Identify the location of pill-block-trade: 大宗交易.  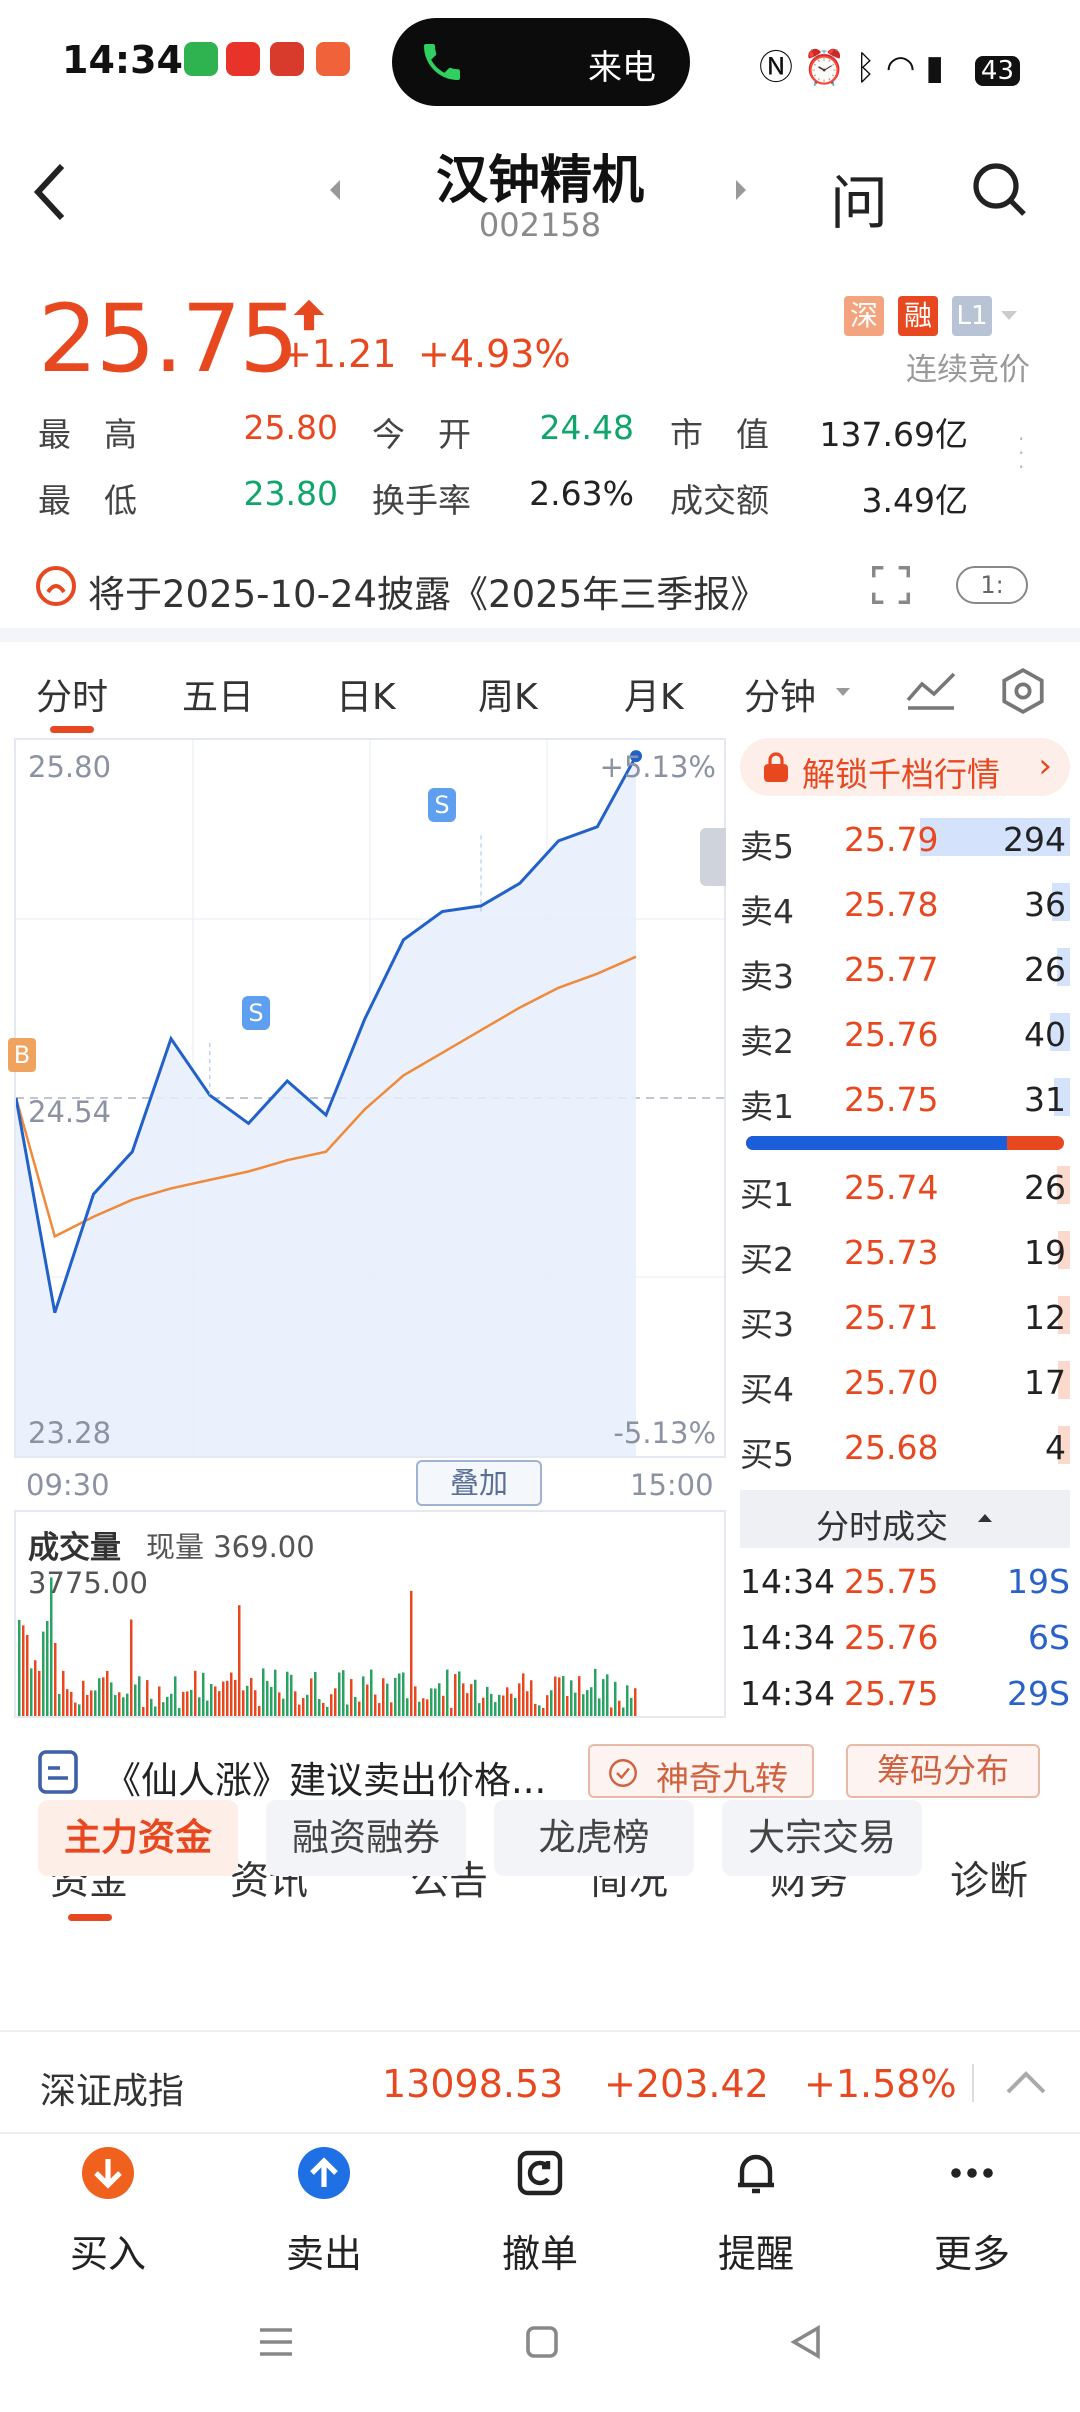
(822, 1838).